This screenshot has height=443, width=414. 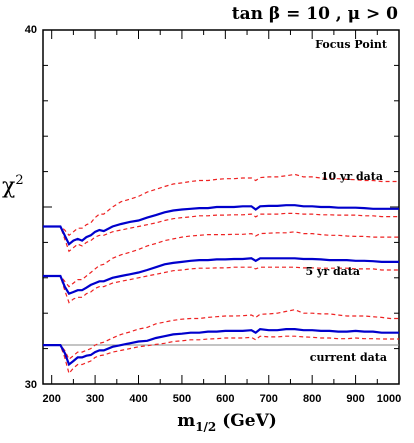 What do you see at coordinates (389, 399) in the screenshot?
I see `x-tick-label-1000: 1000` at bounding box center [389, 399].